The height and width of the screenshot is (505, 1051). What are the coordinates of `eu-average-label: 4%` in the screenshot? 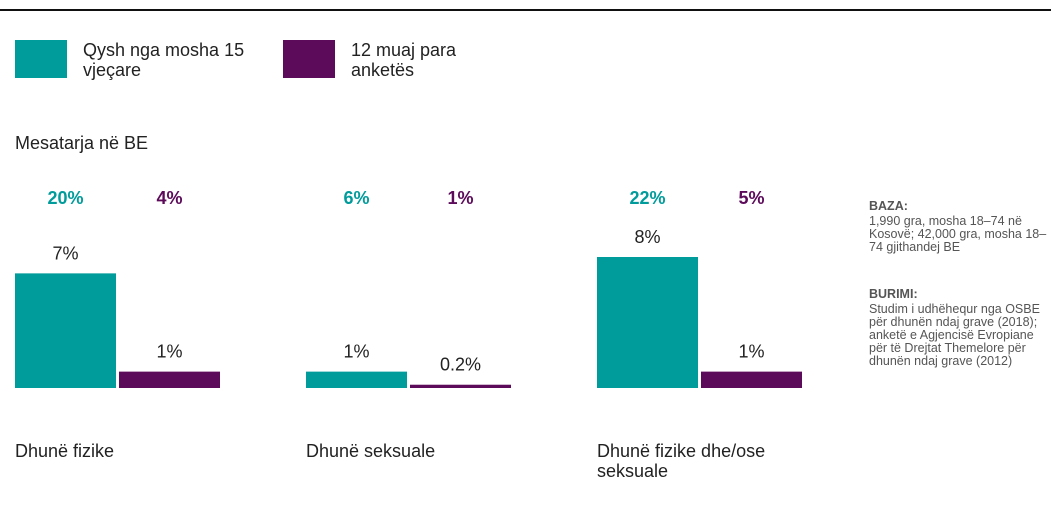 It's located at (169, 198).